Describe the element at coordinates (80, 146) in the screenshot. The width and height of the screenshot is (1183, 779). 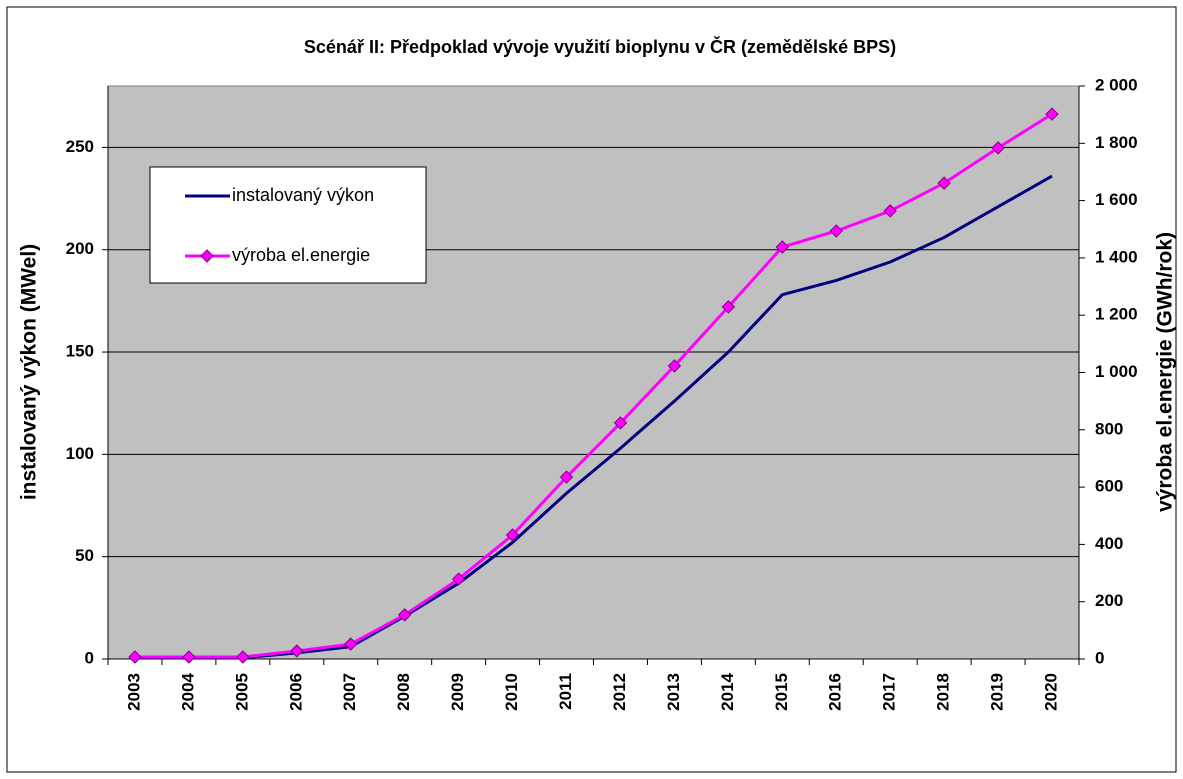
I see `y-tick-label: 250` at that location.